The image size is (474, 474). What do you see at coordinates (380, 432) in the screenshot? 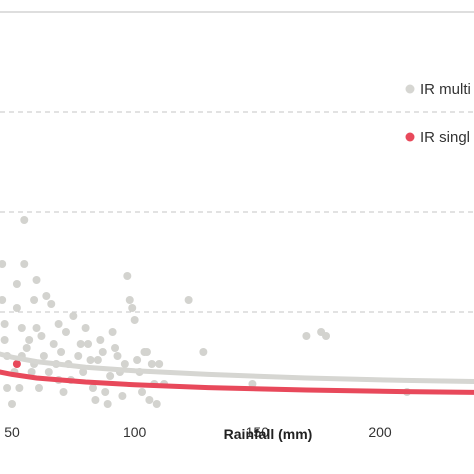
I see `x-tick-label-3: 200` at bounding box center [380, 432].